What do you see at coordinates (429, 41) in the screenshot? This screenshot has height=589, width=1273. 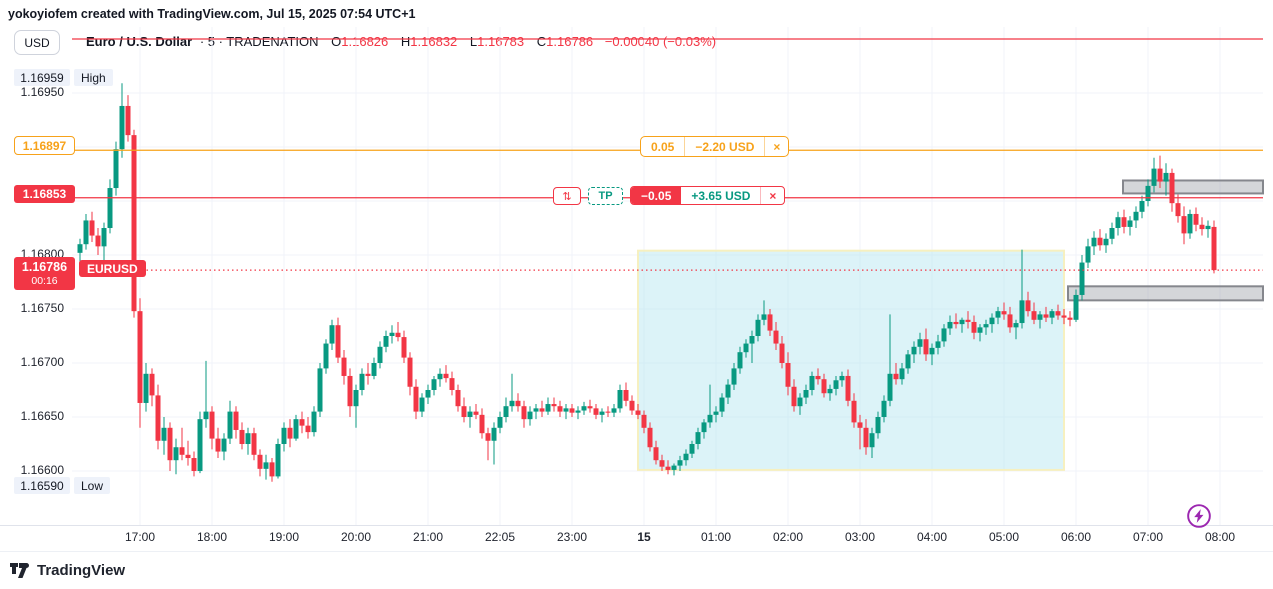 I see `ohlc-high: H1.16832` at bounding box center [429, 41].